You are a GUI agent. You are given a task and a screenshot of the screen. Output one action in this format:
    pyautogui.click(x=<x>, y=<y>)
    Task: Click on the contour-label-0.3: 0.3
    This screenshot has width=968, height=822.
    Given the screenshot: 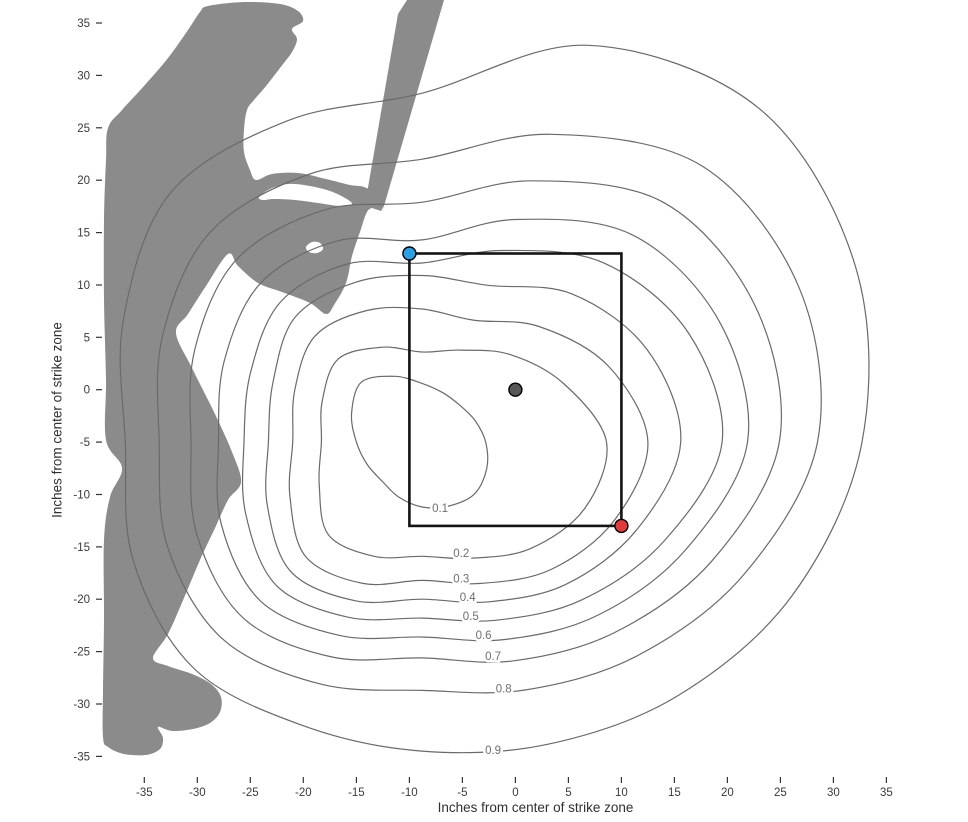 What is the action you would take?
    pyautogui.click(x=461, y=579)
    